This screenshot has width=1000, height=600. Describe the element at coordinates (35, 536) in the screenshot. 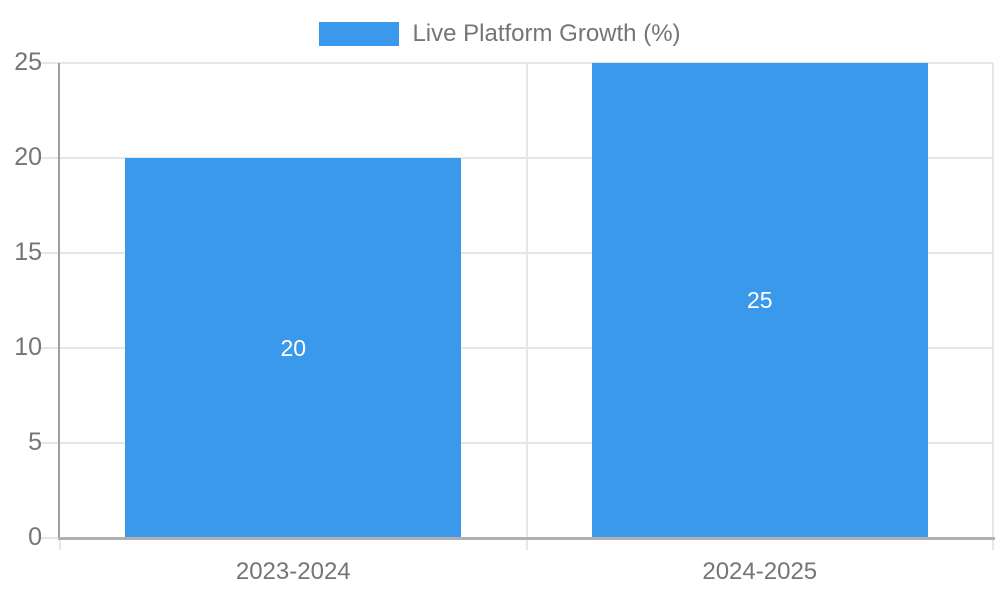

I see `y-axis-tick-label: 0` at that location.